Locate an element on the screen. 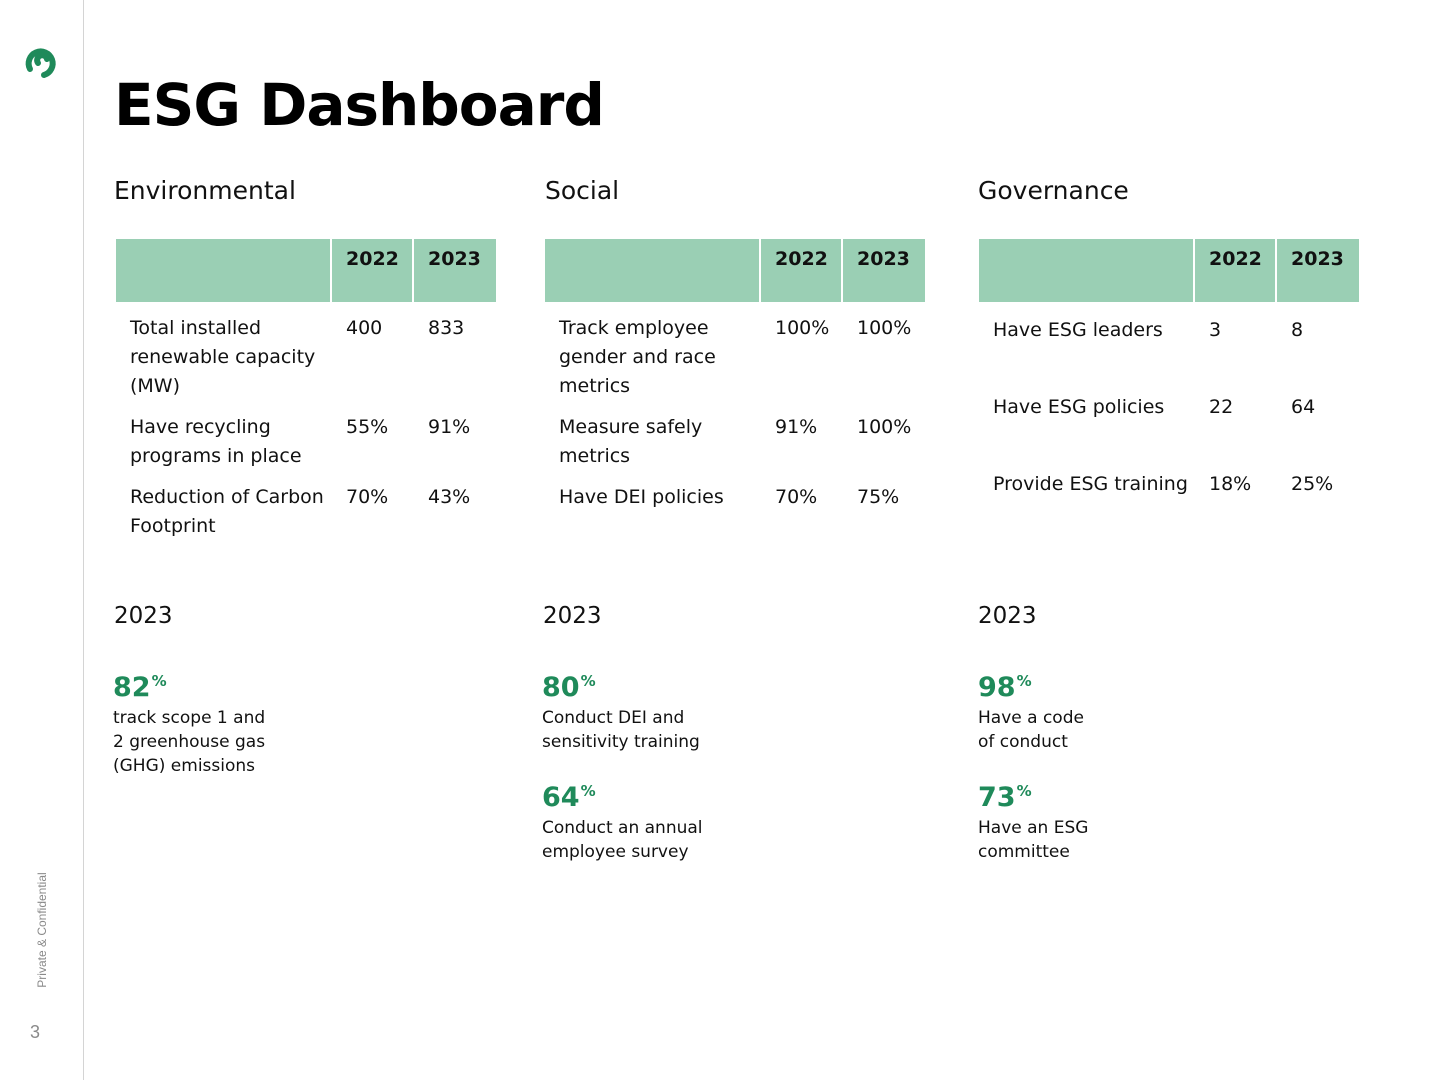  stat-block: 73% Have an ESG committee is located at coordinates (1108, 819).